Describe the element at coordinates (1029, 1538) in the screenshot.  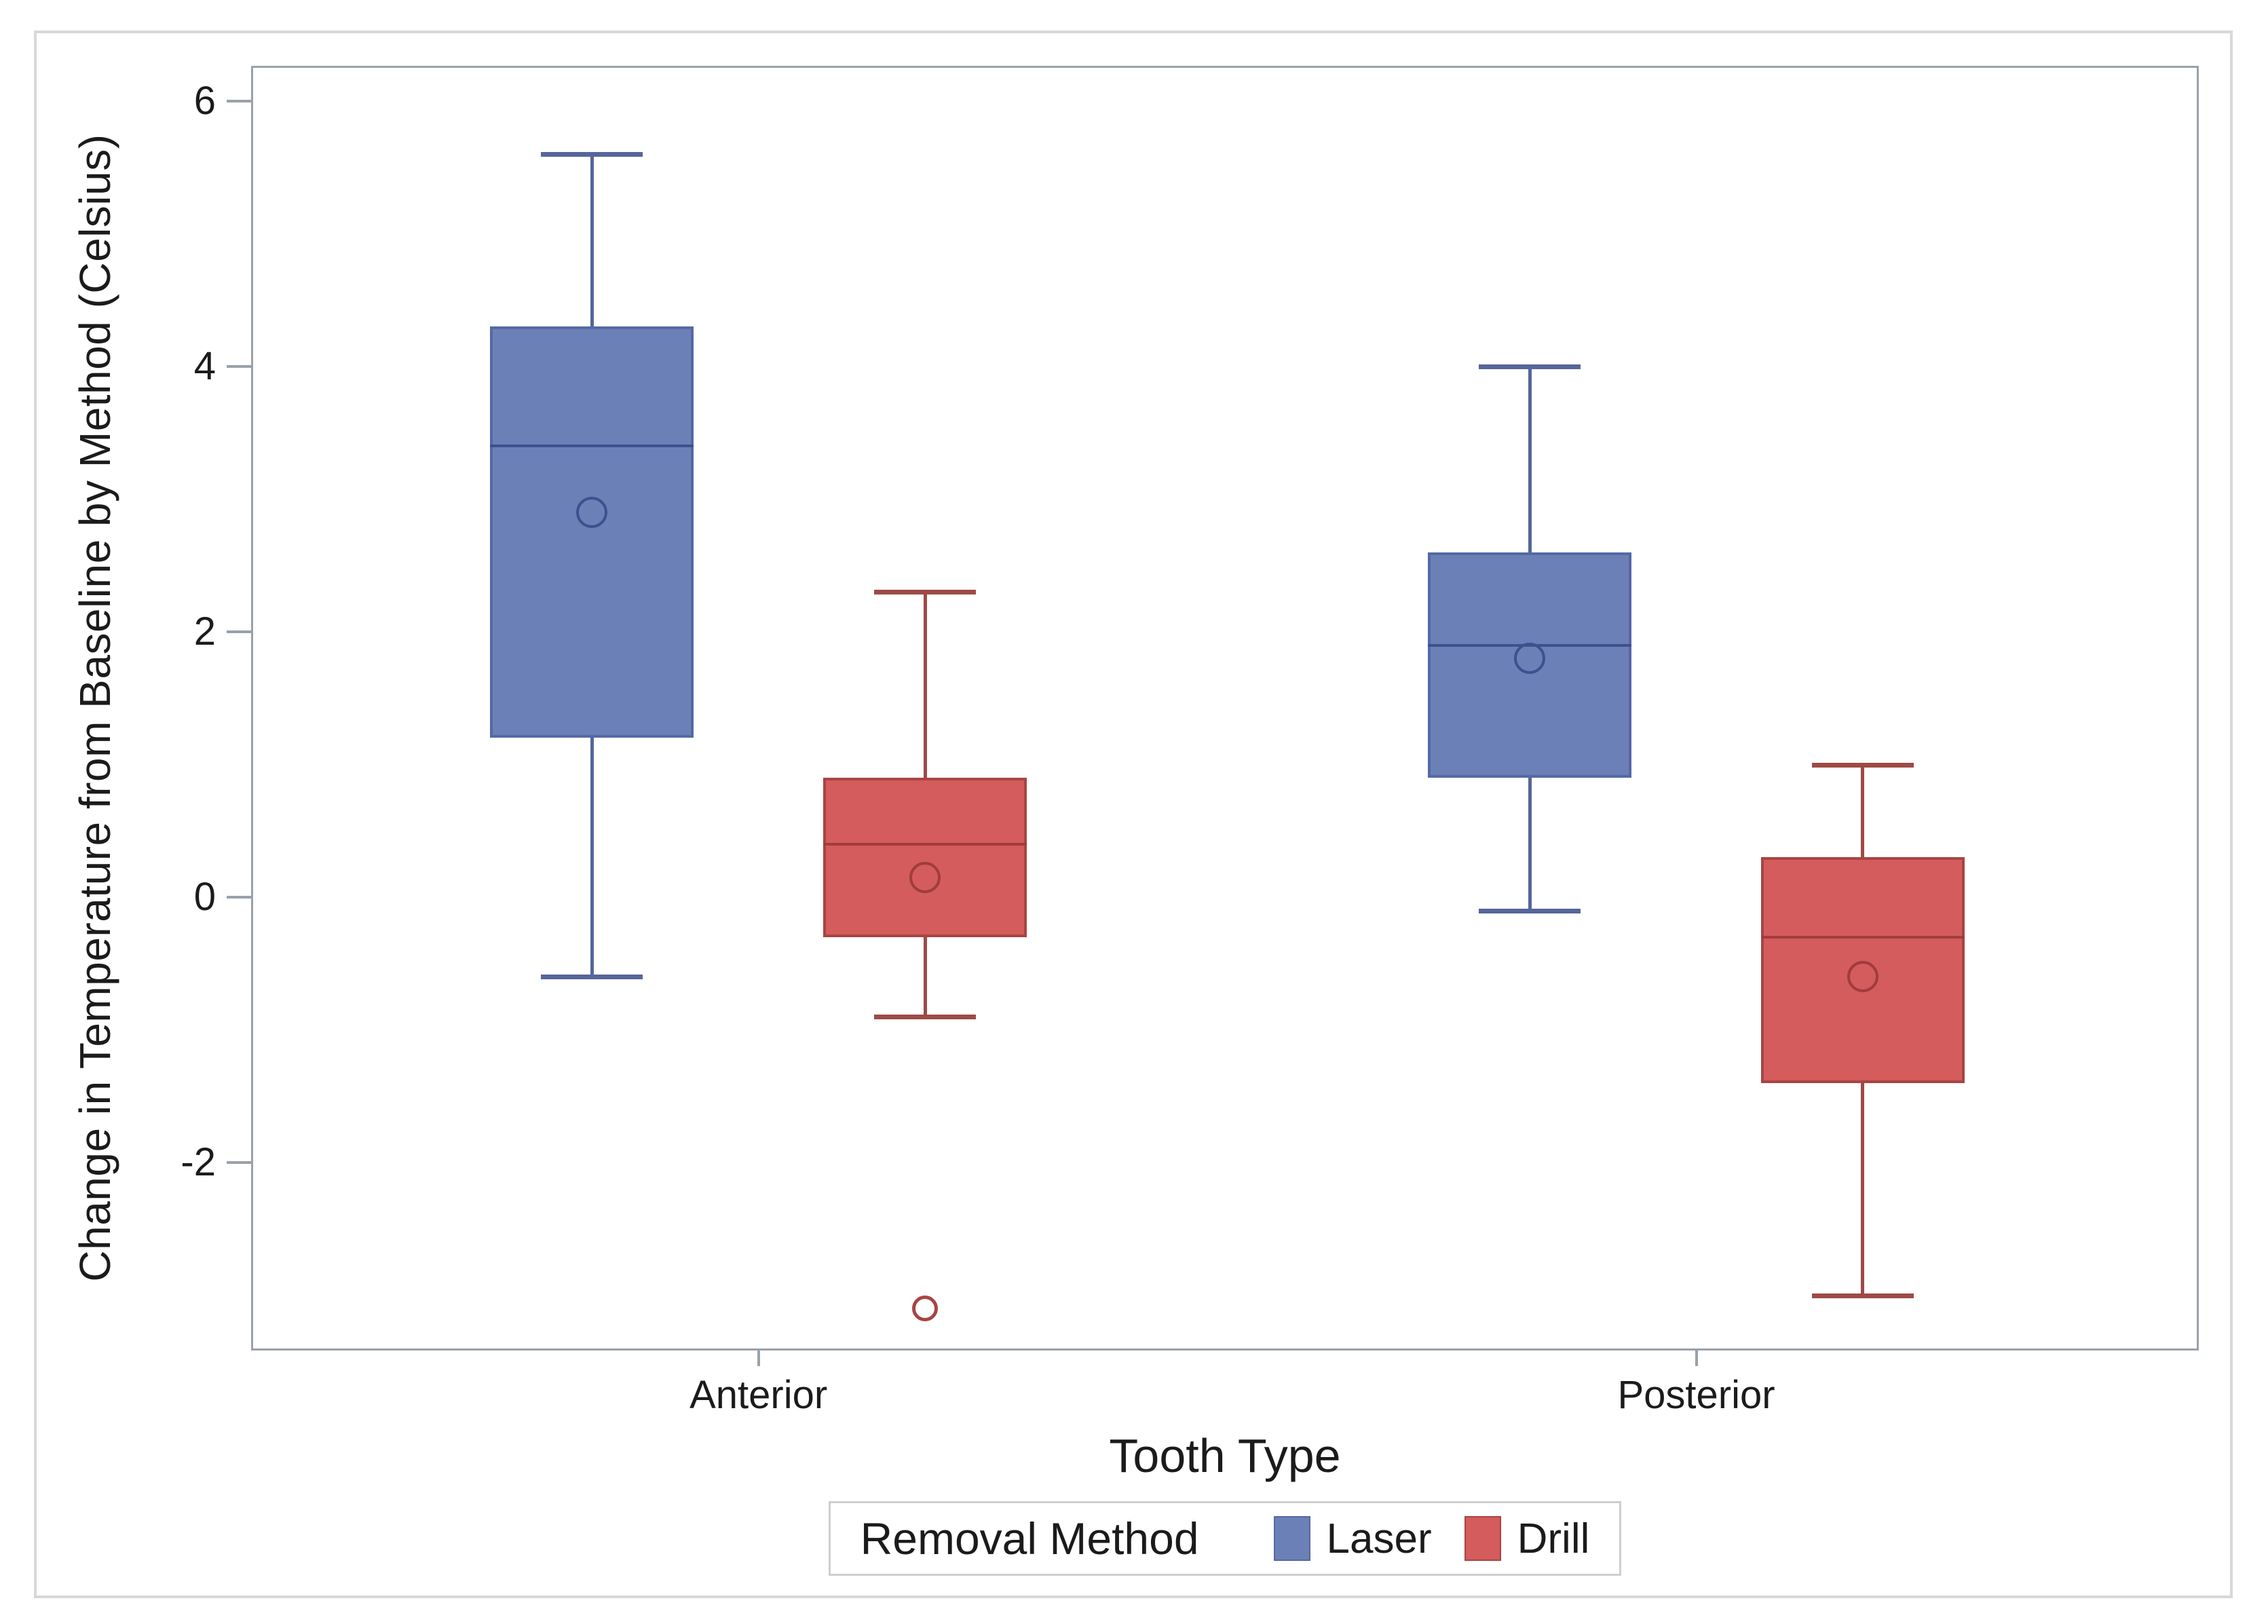
I see `legend-title: Removal Method` at that location.